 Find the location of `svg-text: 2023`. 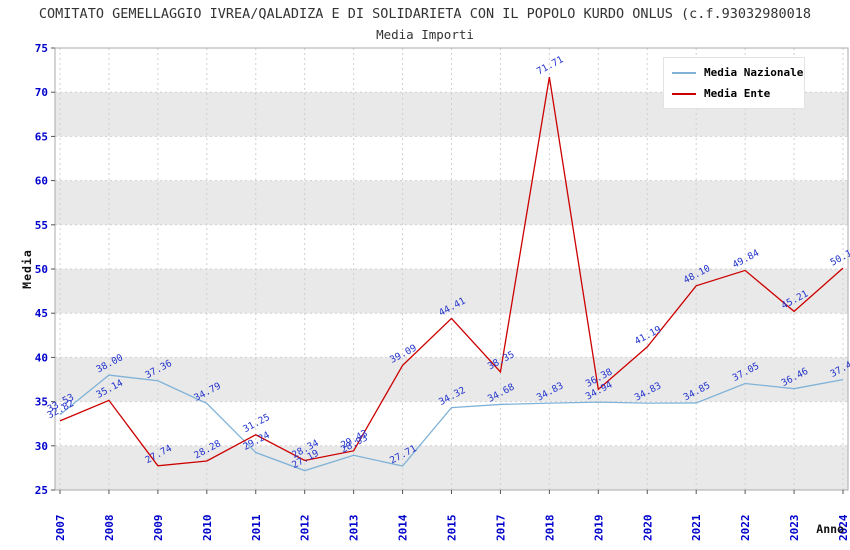

svg-text: 2023 is located at coordinates (794, 528).